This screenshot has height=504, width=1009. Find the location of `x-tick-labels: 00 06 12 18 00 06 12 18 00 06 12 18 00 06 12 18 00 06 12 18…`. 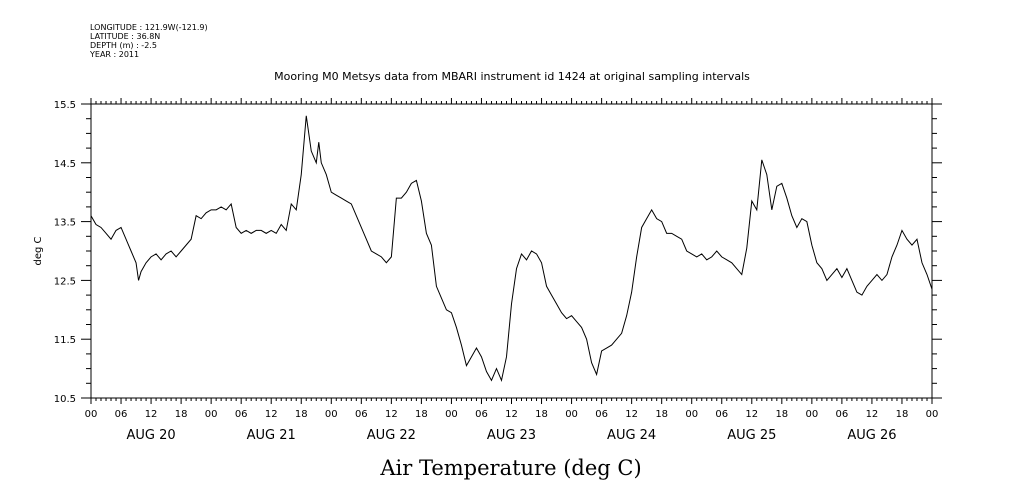

x-tick-labels: 00 06 12 18 00 06 12 18 00 06 12 18 00 06 12 18 00 06 12 18… is located at coordinates (512, 414).